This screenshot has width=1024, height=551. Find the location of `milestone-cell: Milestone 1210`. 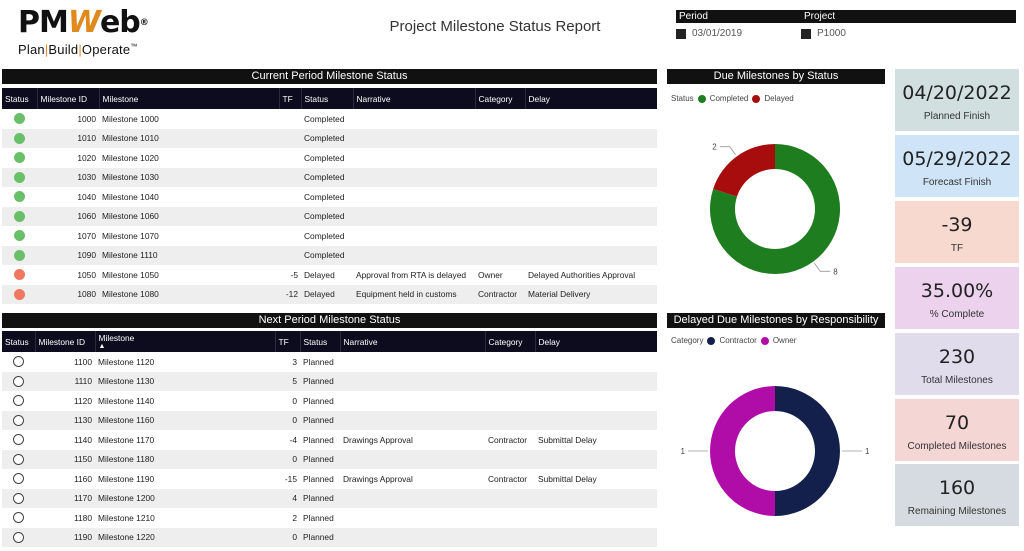

milestone-cell: Milestone 1210 is located at coordinates (126, 517).